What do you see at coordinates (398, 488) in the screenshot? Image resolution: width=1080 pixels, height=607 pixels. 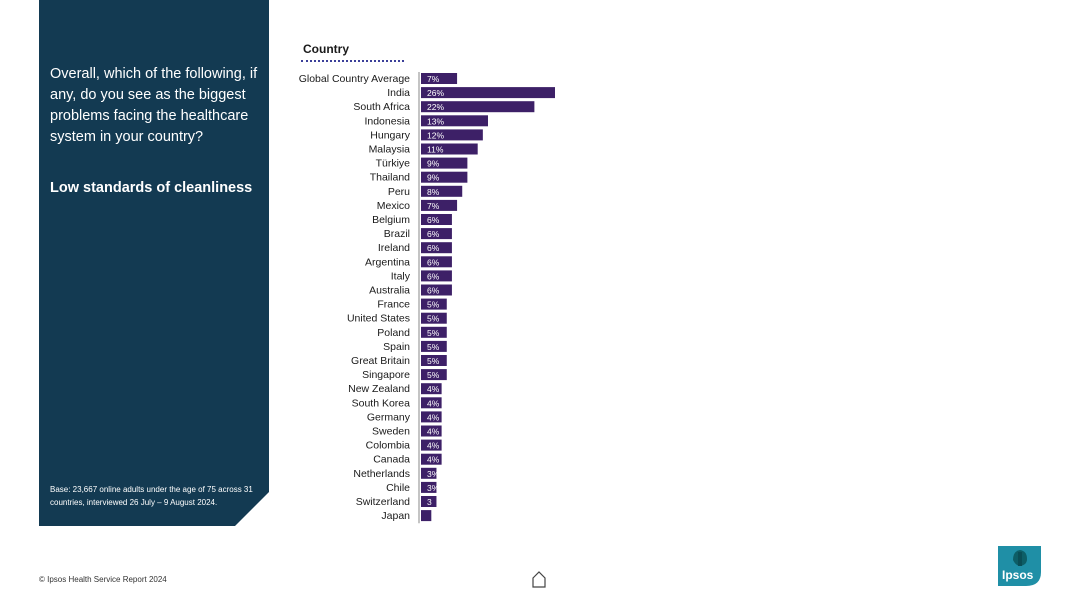 I see `category-label: Chile` at bounding box center [398, 488].